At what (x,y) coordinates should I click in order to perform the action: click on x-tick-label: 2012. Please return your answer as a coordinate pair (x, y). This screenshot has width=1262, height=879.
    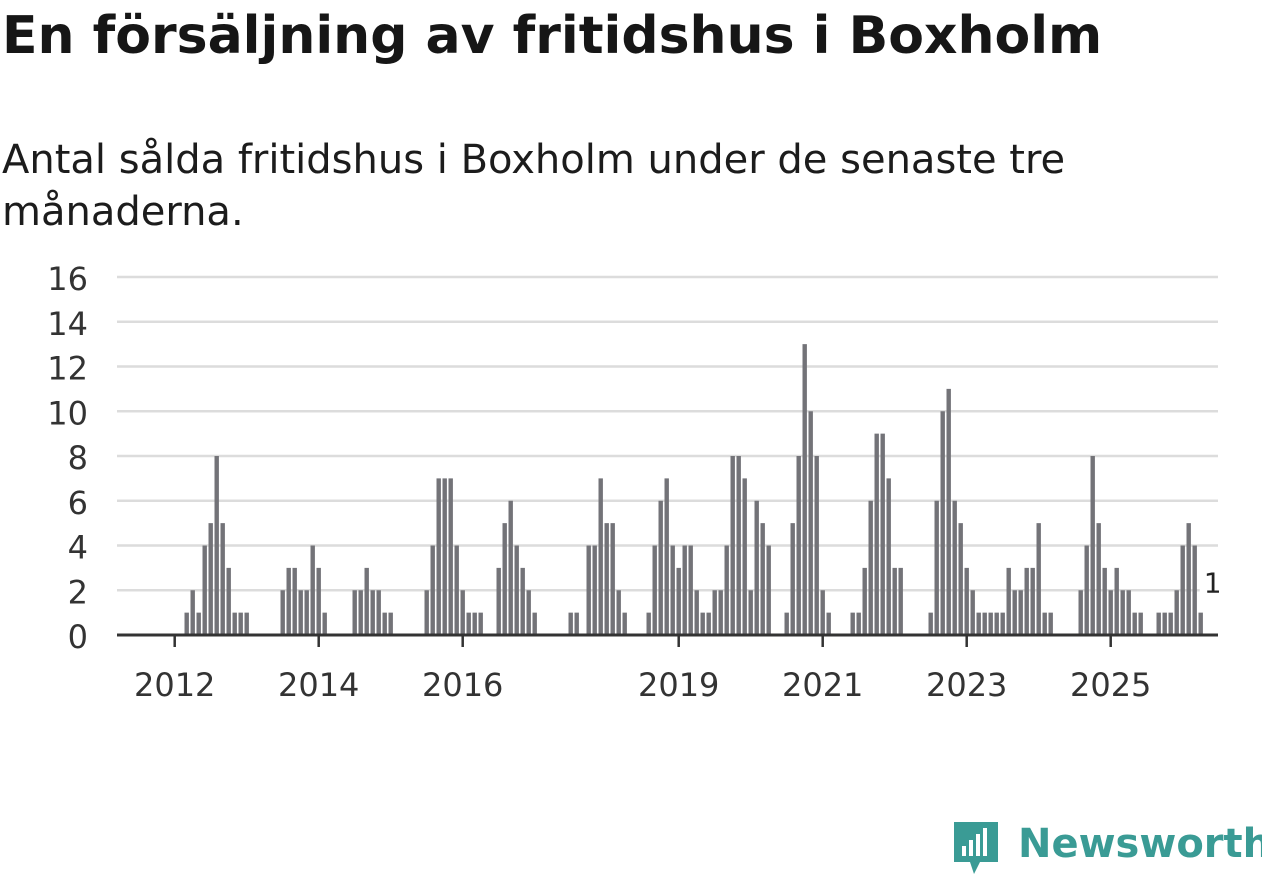
    Looking at the image, I should click on (174, 685).